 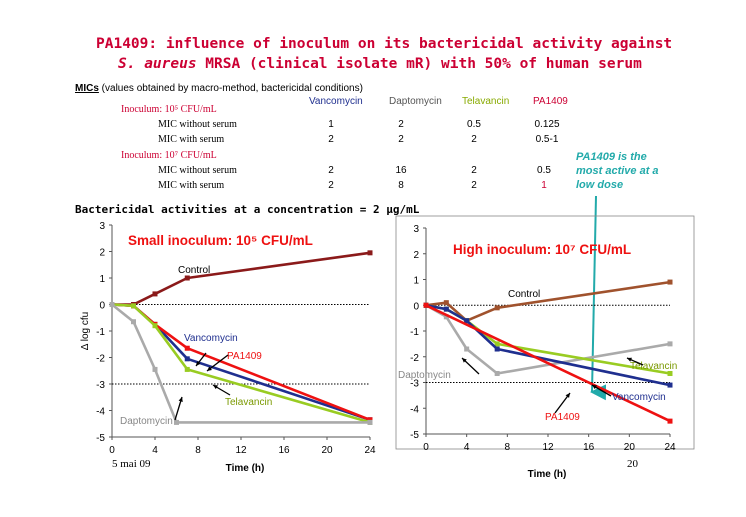 I want to click on mic-cell: 16, so click(x=401, y=170).